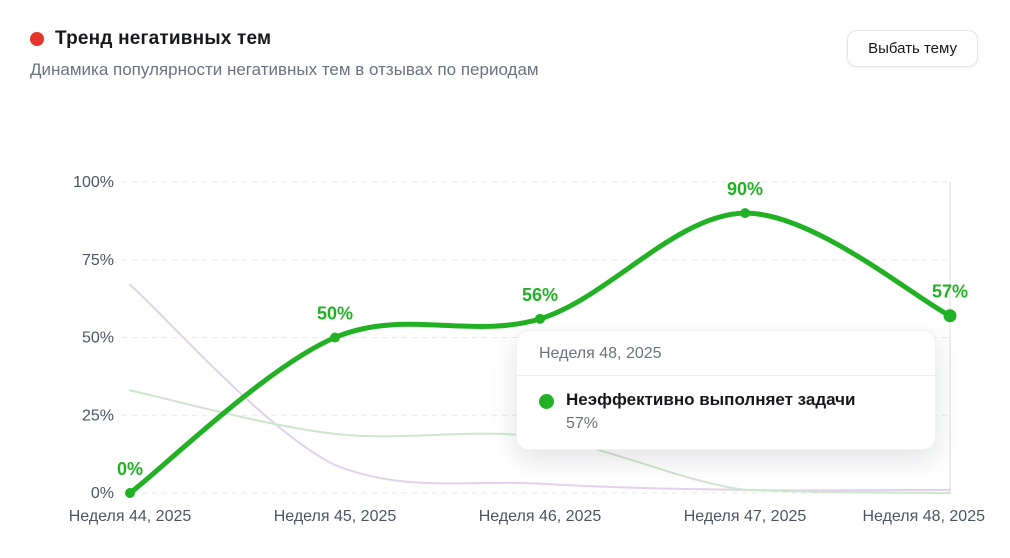  Describe the element at coordinates (745, 516) in the screenshot. I see `x-axis-tick-label: Неделя 47, 2025` at that location.